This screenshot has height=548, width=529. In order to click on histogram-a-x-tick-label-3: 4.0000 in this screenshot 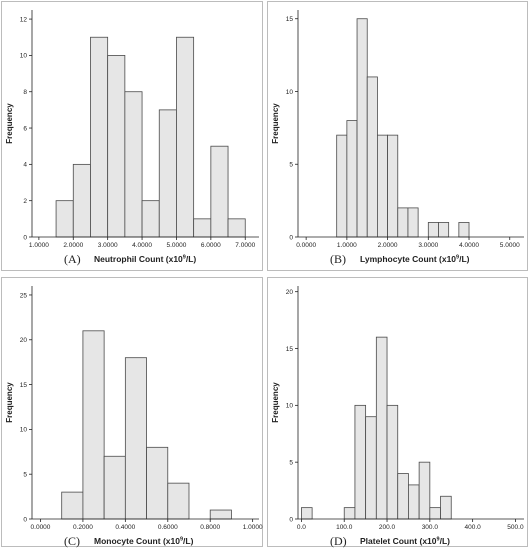, I will do `click(142, 245)`.